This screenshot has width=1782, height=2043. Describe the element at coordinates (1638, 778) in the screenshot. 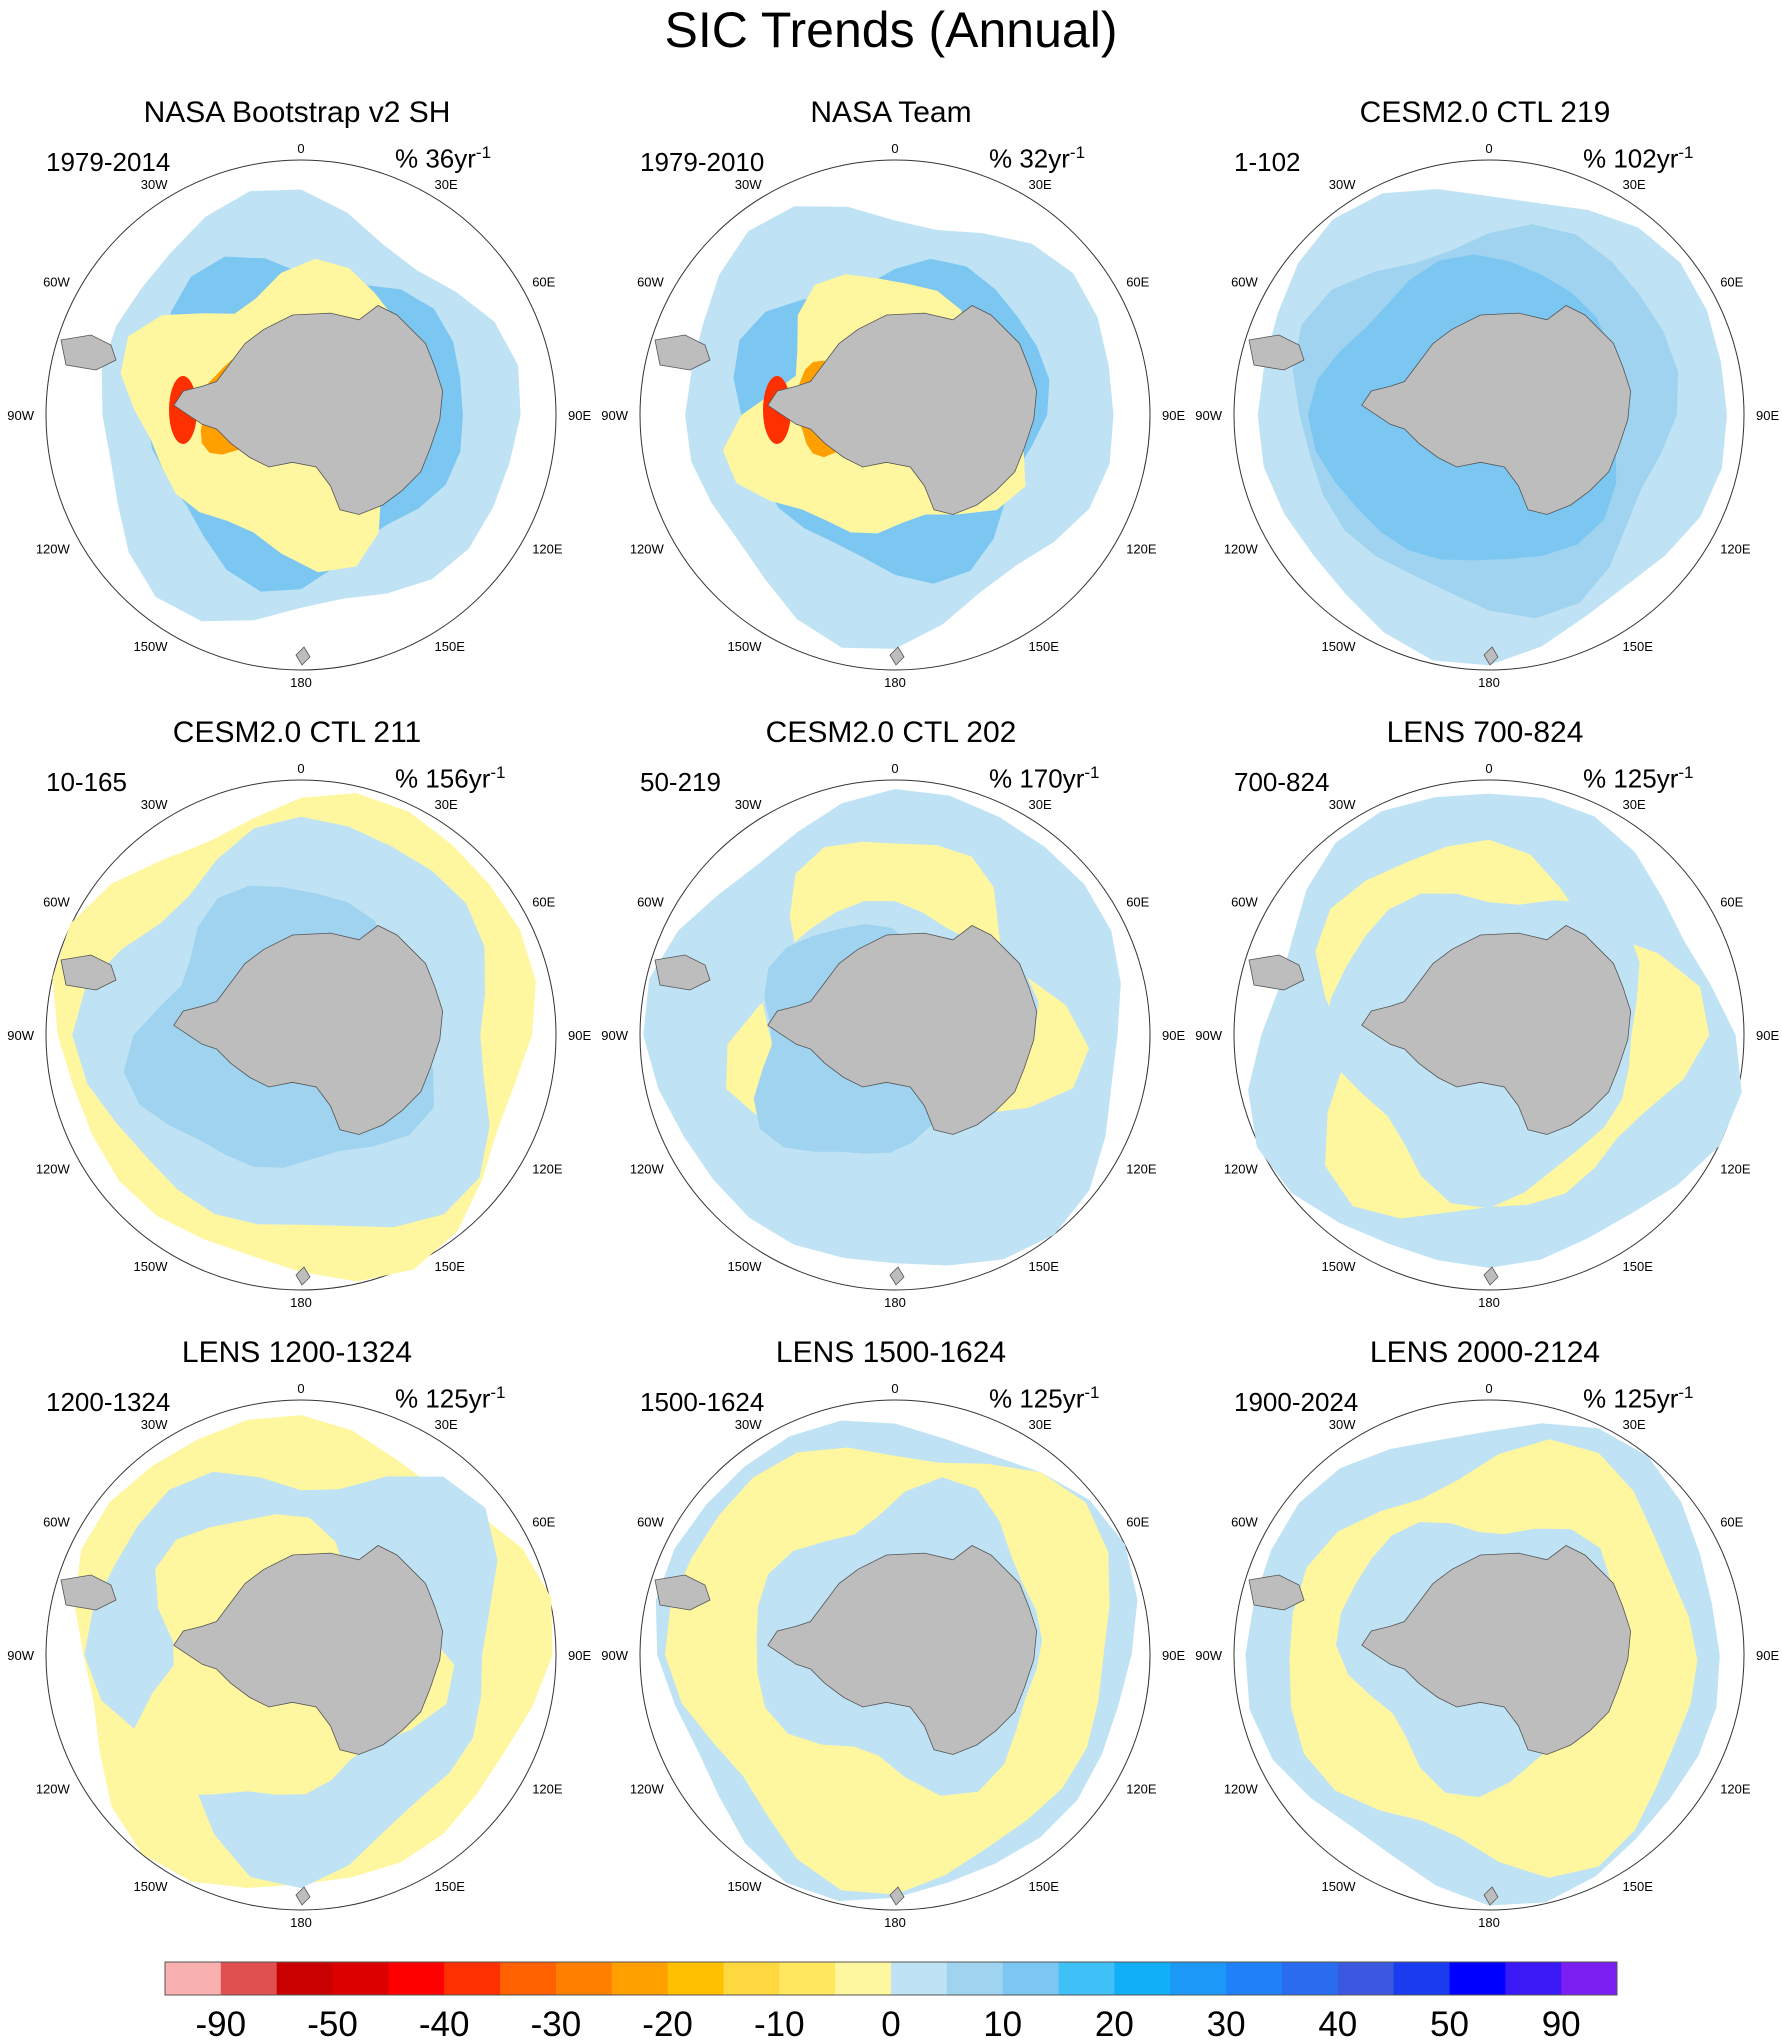

I see `panel-units: % 125yr-1` at that location.